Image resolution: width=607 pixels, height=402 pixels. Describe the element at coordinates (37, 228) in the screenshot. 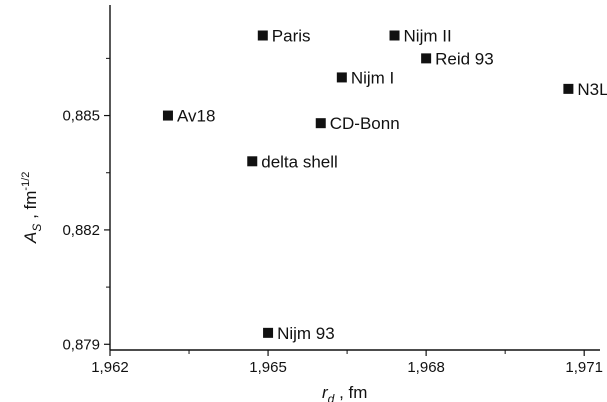

I see `y-axis-title-sub: S` at that location.